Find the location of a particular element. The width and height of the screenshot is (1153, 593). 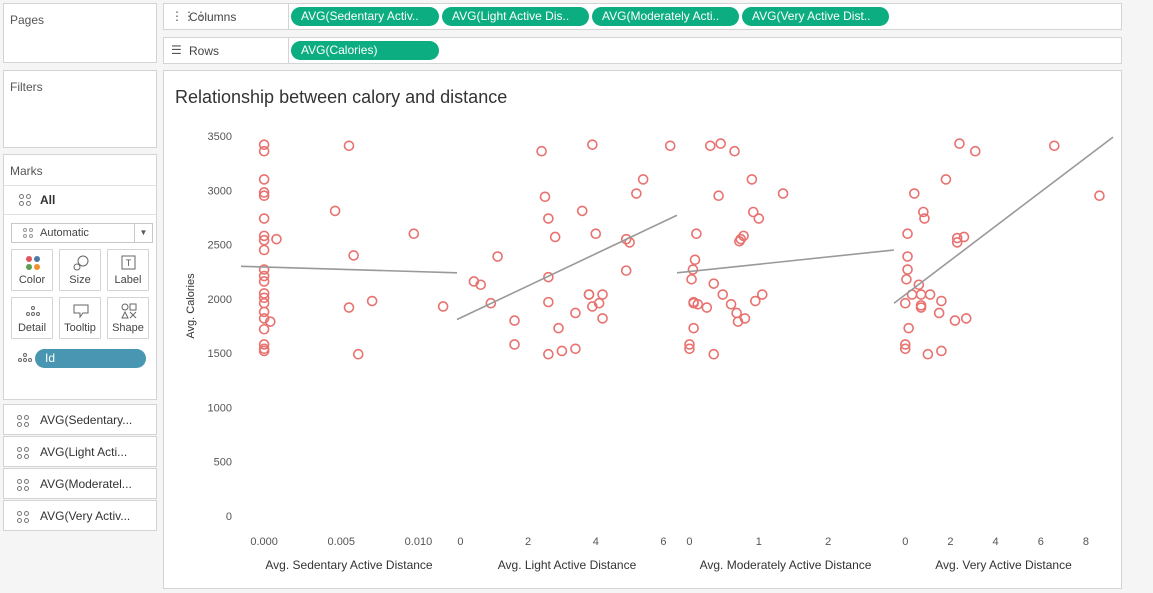

detail-icon is located at coordinates (33, 311).